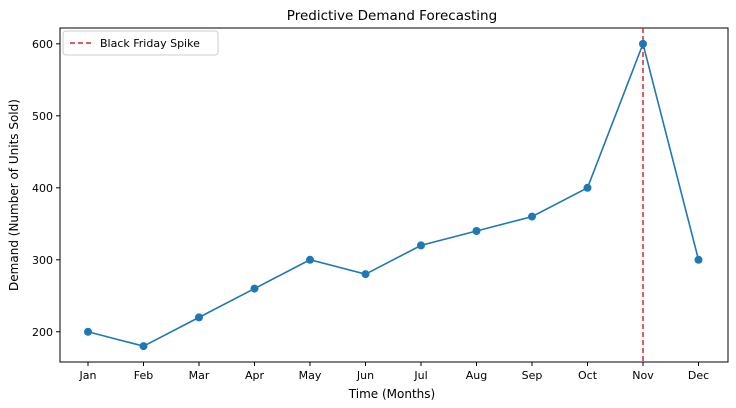  I want to click on data-point-nov, so click(643, 43).